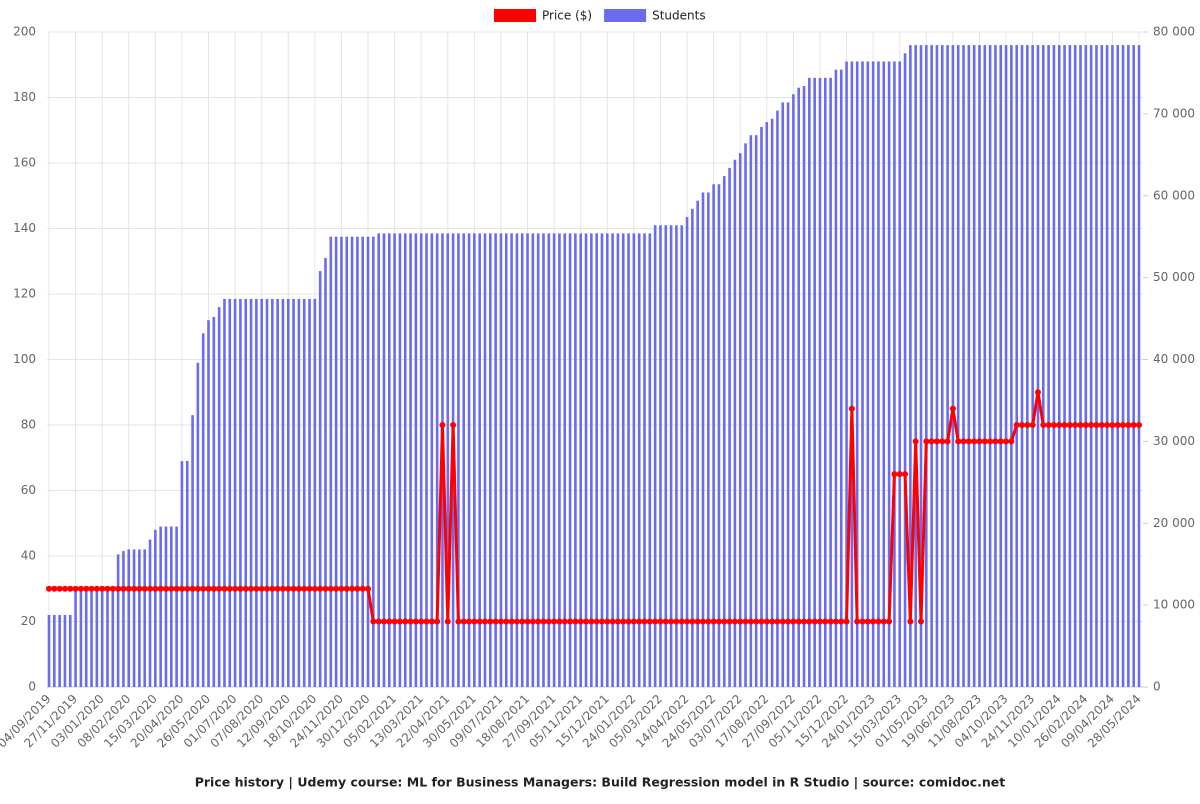  I want to click on y-tick-label: 180, so click(24, 97).